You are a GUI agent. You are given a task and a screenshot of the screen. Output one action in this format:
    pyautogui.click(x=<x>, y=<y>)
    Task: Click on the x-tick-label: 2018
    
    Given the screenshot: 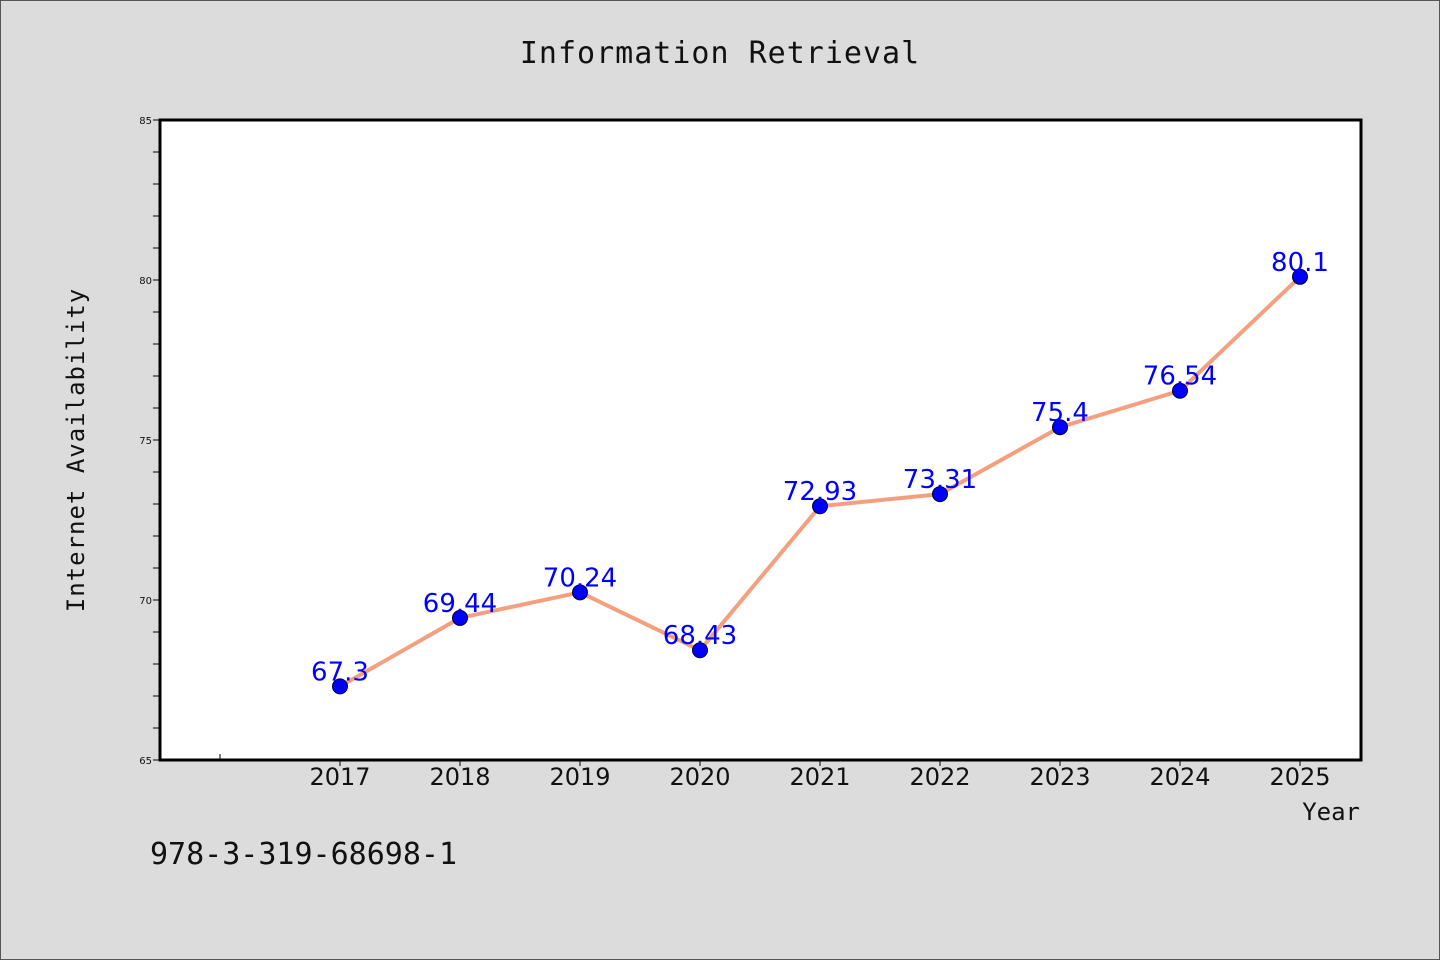 What is the action you would take?
    pyautogui.click(x=459, y=777)
    